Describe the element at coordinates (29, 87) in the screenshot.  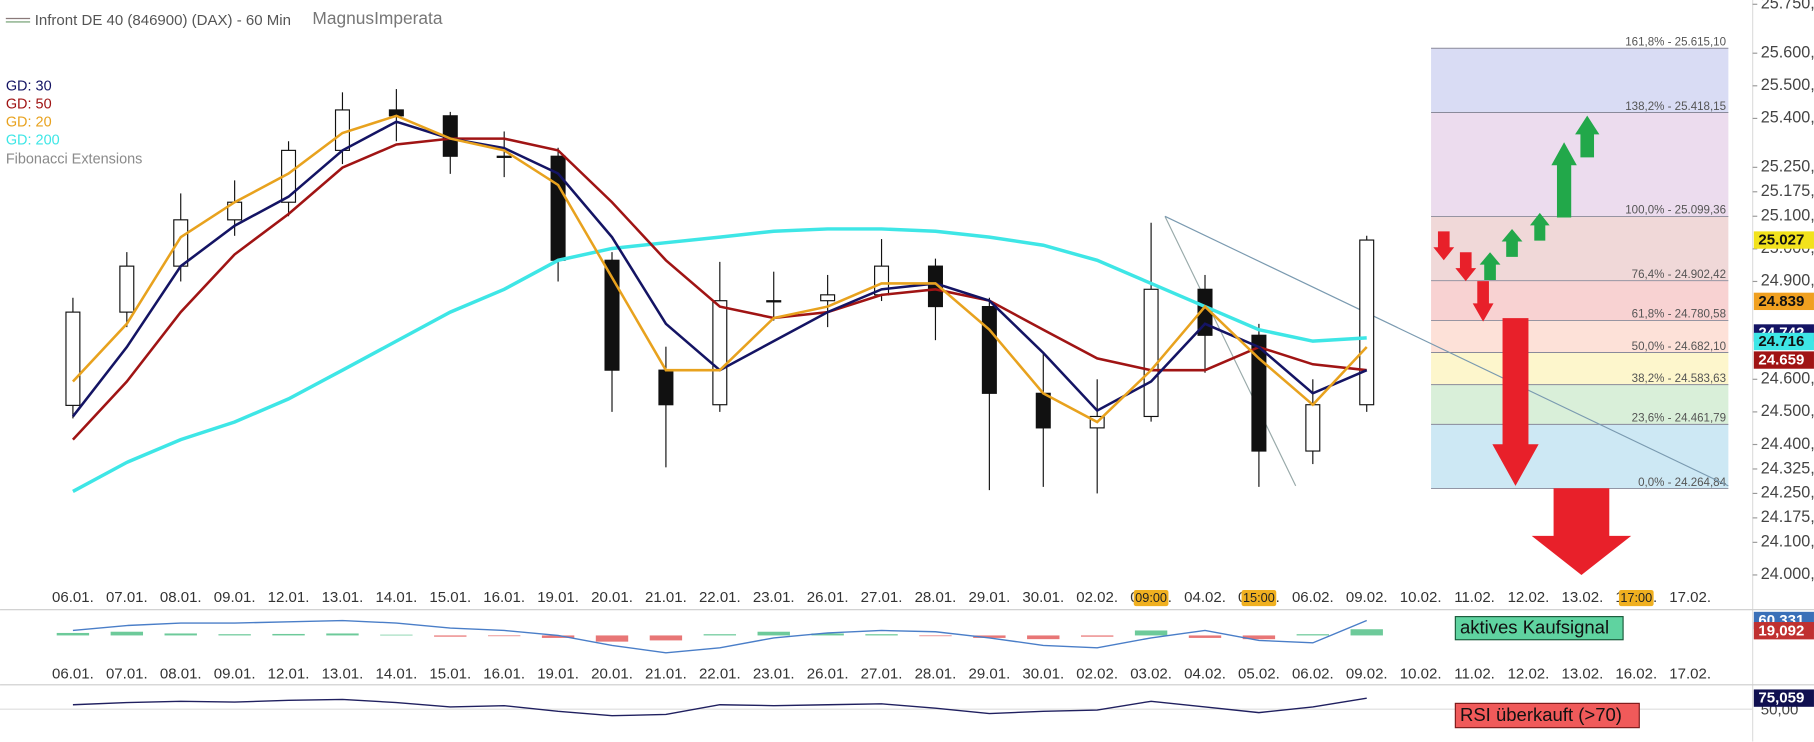
I see `legend-entry: GD: 30` at that location.